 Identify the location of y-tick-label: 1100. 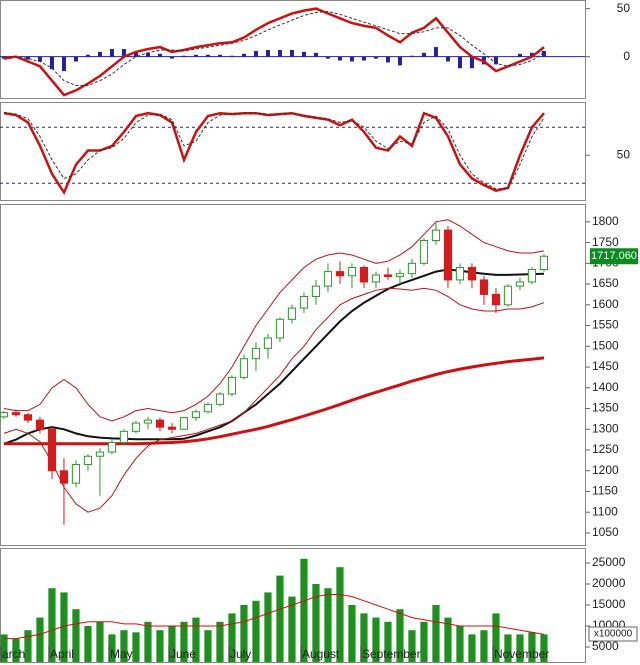
(605, 511).